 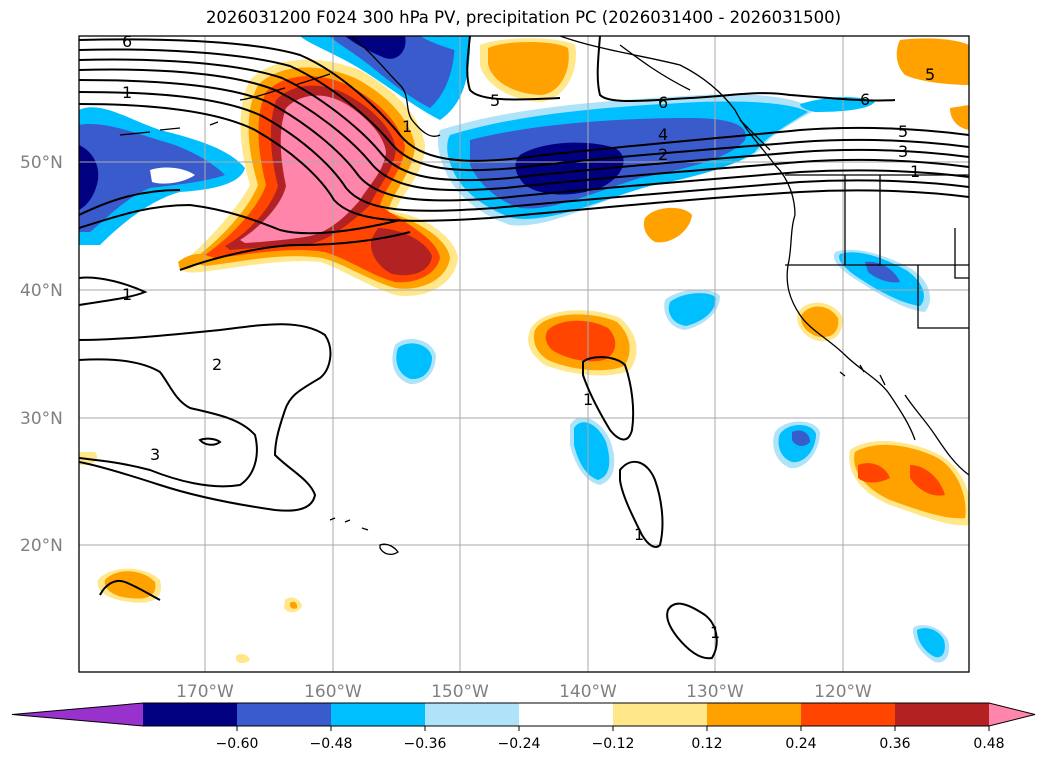 I want to click on colorbar-tick-label: −0.60, so click(x=237, y=744).